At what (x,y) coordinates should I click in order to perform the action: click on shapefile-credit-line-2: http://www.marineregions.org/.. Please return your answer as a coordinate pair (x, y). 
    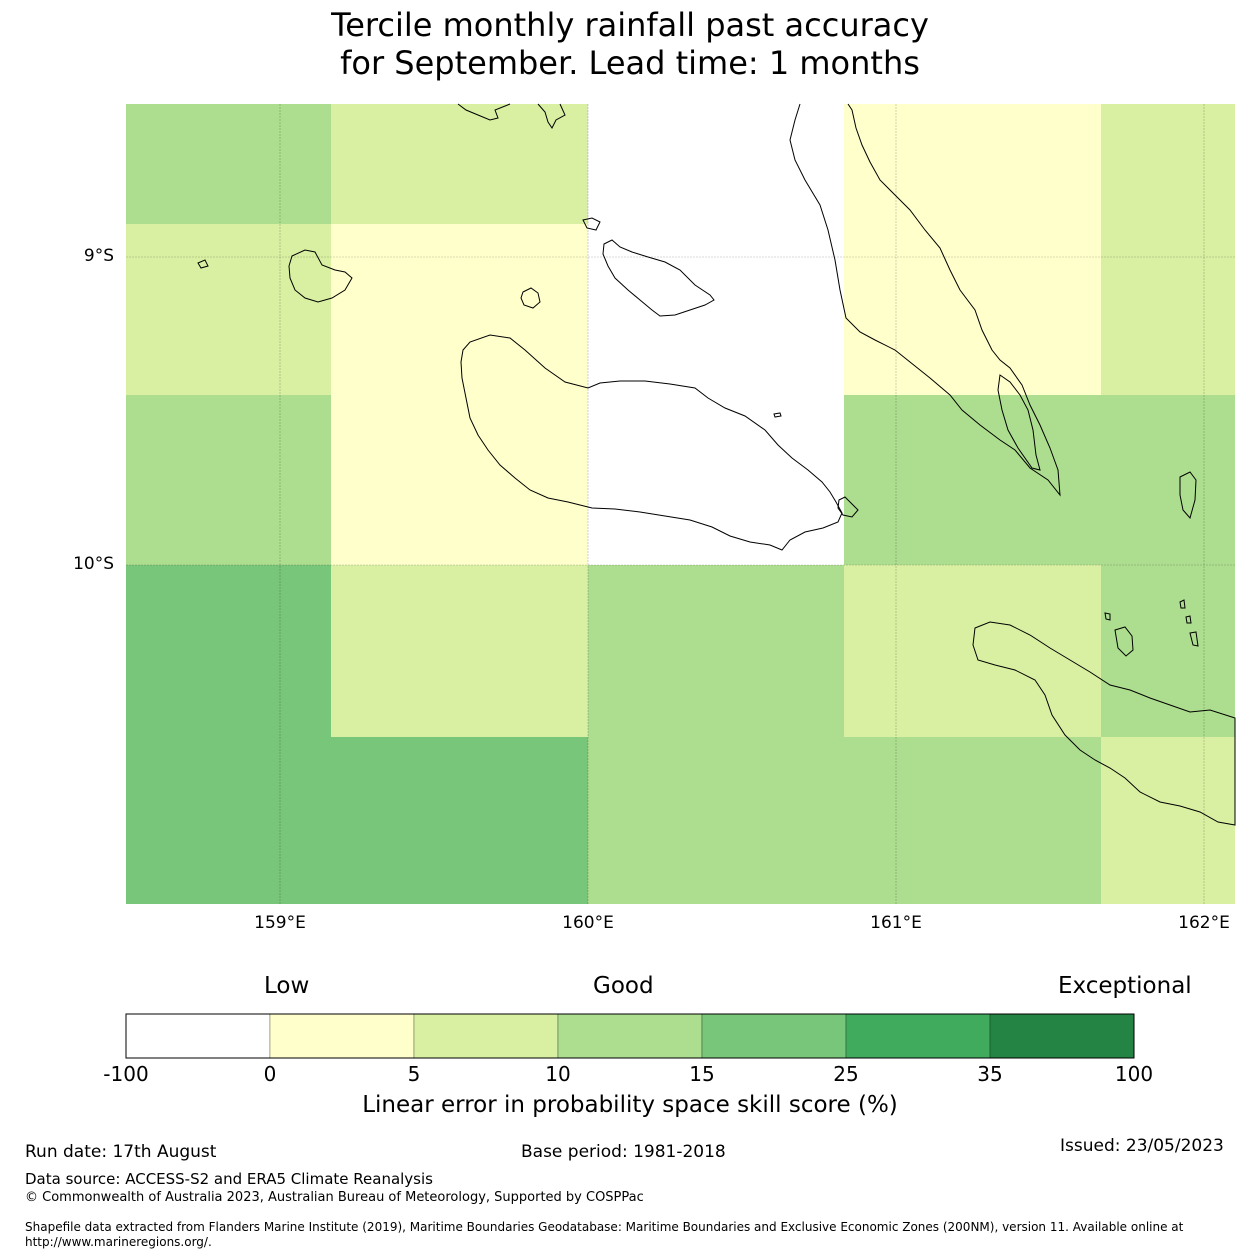
    Looking at the image, I should click on (118, 1242).